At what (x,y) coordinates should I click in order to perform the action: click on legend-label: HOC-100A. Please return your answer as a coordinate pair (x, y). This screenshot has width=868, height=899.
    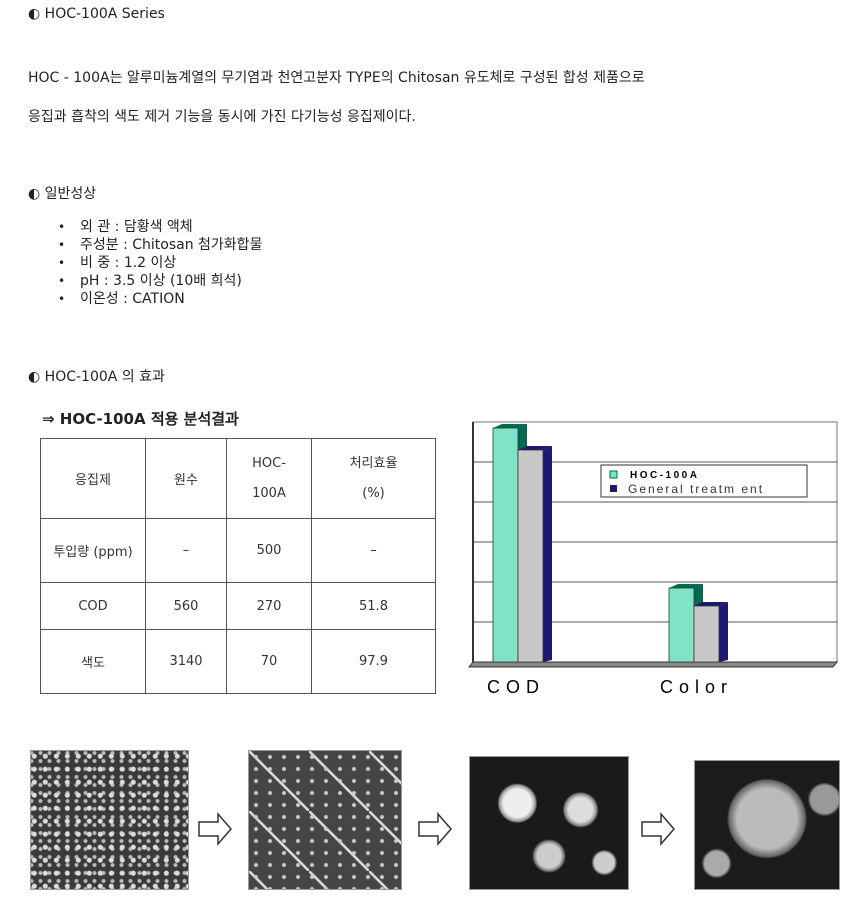
    Looking at the image, I should click on (664, 475).